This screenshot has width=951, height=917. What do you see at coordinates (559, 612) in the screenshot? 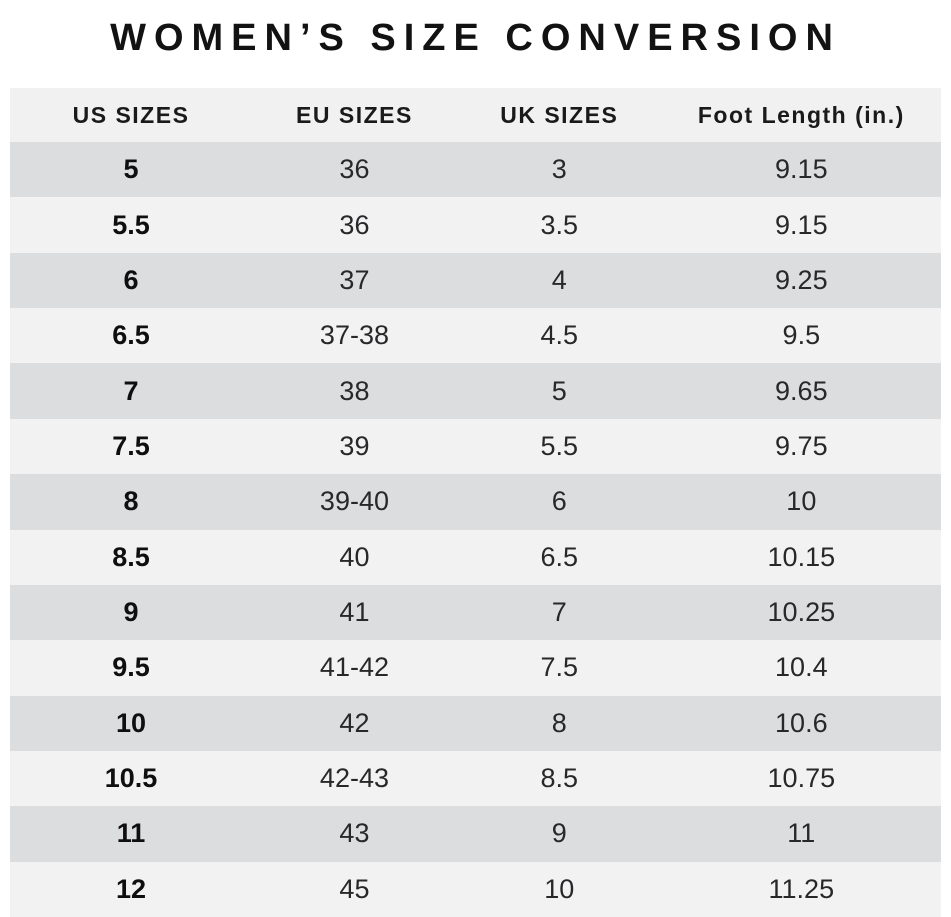
I see `cell-uk-size: 7` at bounding box center [559, 612].